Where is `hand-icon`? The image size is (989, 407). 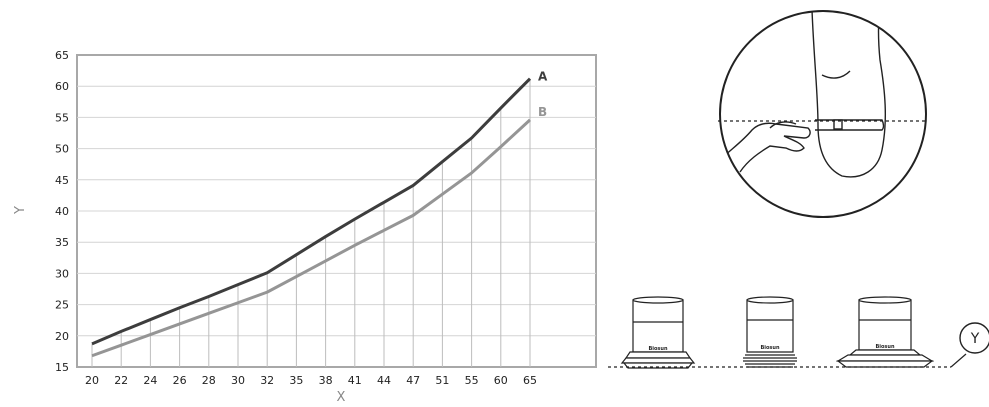
hand-icon is located at coordinates (765, 147).